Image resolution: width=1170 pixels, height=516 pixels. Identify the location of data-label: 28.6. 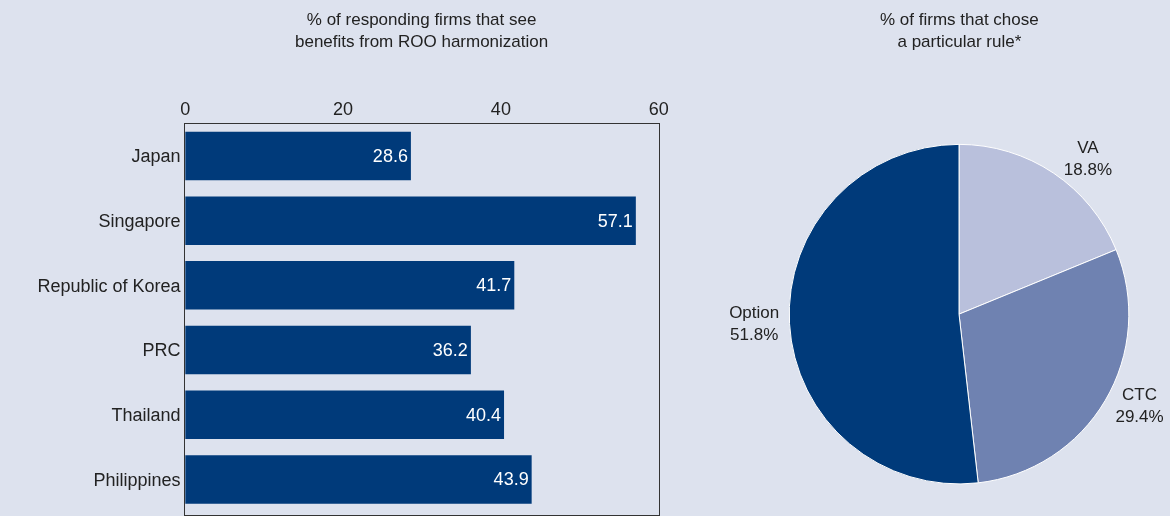
(390, 155).